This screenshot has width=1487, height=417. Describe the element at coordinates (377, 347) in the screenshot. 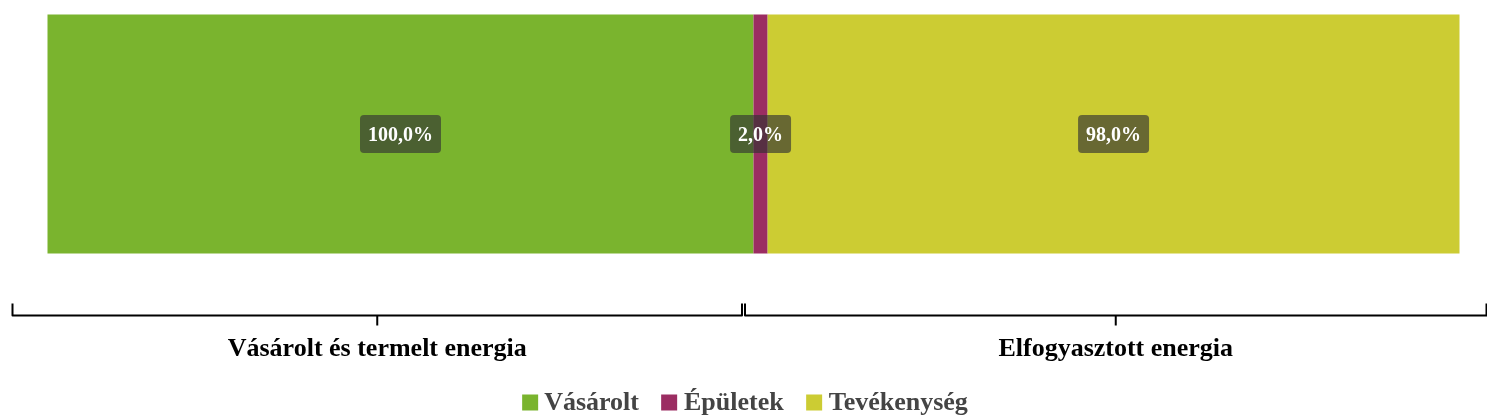

I see `text: Vásárolt és termelt energia` at that location.